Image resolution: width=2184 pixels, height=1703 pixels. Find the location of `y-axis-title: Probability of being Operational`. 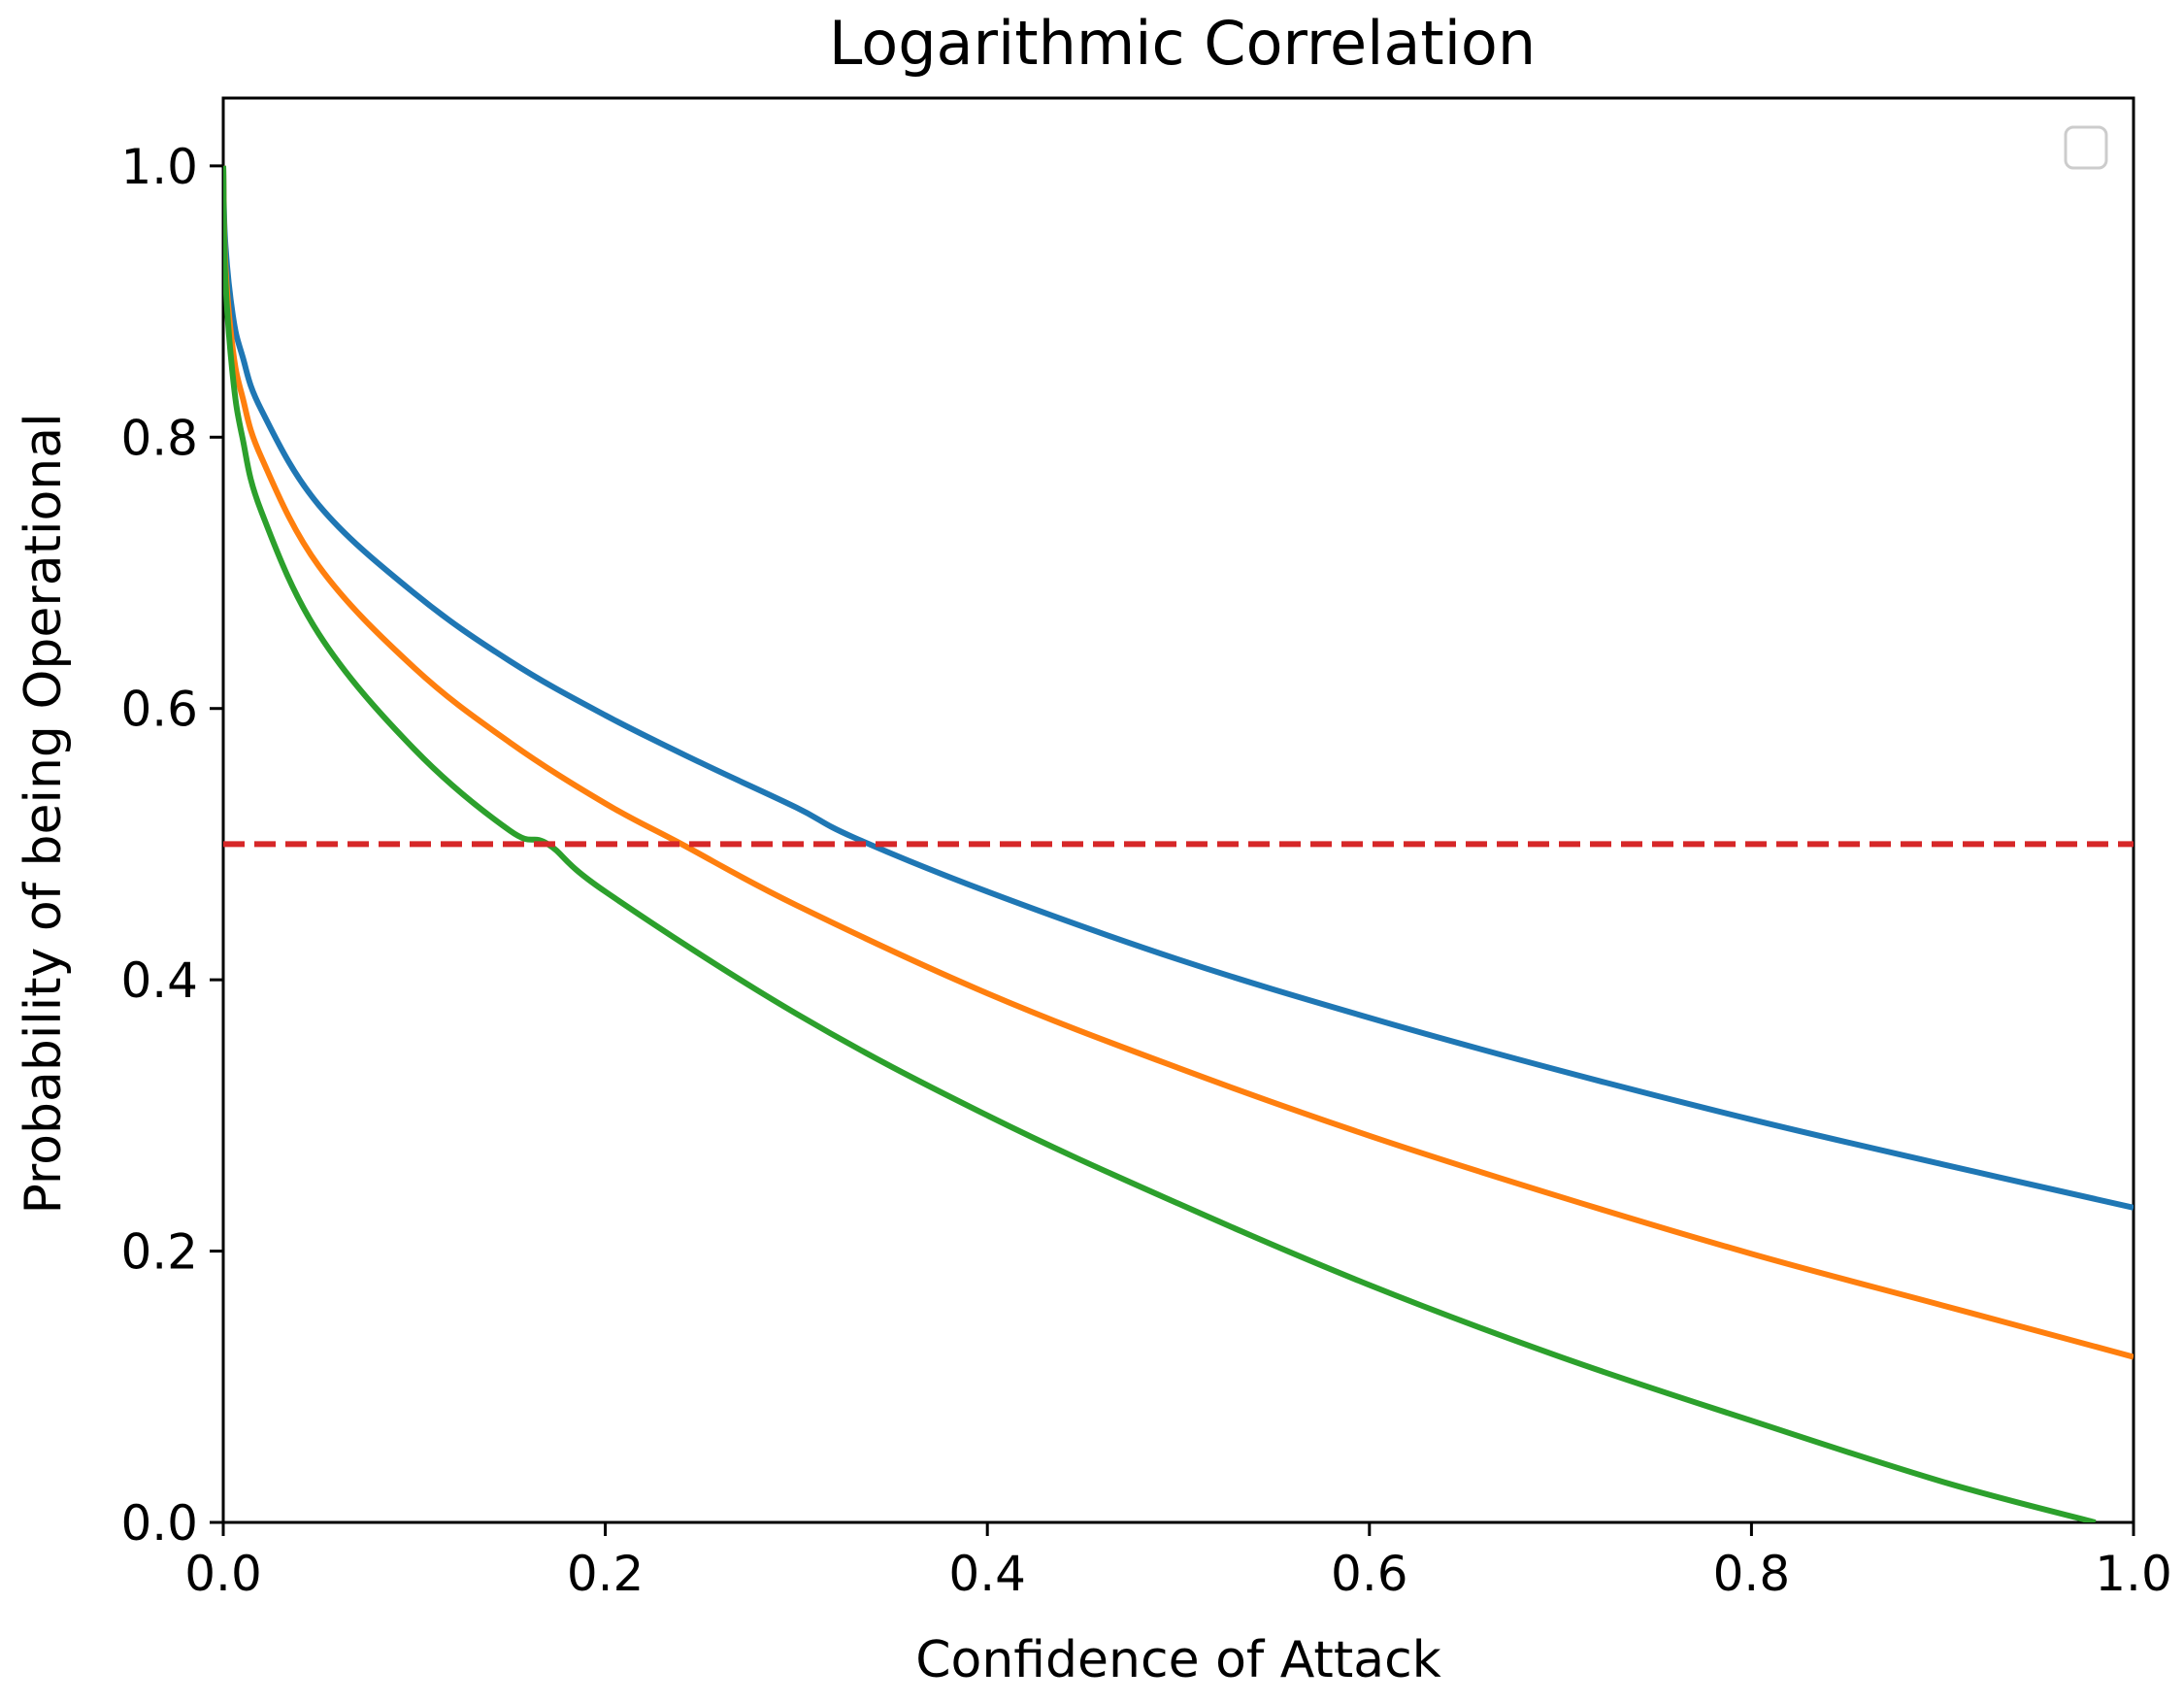

y-axis-title: Probability of being Operational is located at coordinates (44, 813).